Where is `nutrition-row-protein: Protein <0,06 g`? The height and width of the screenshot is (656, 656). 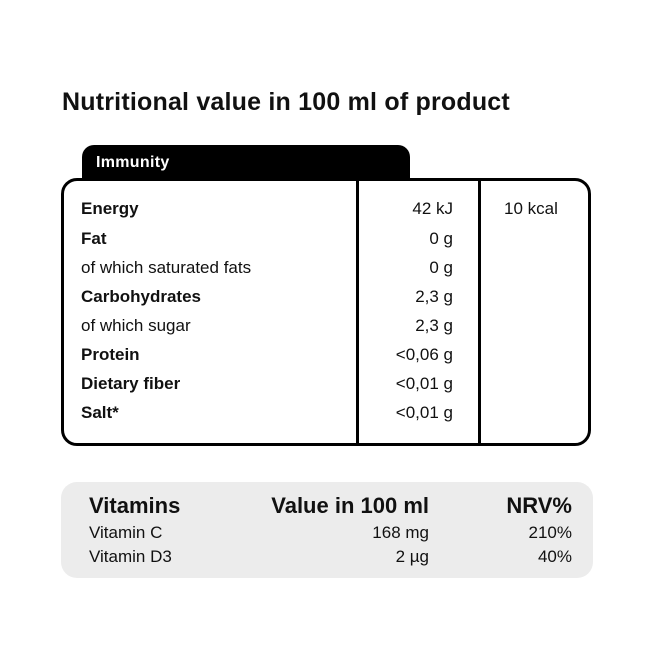 nutrition-row-protein: Protein <0,06 g is located at coordinates (328, 359).